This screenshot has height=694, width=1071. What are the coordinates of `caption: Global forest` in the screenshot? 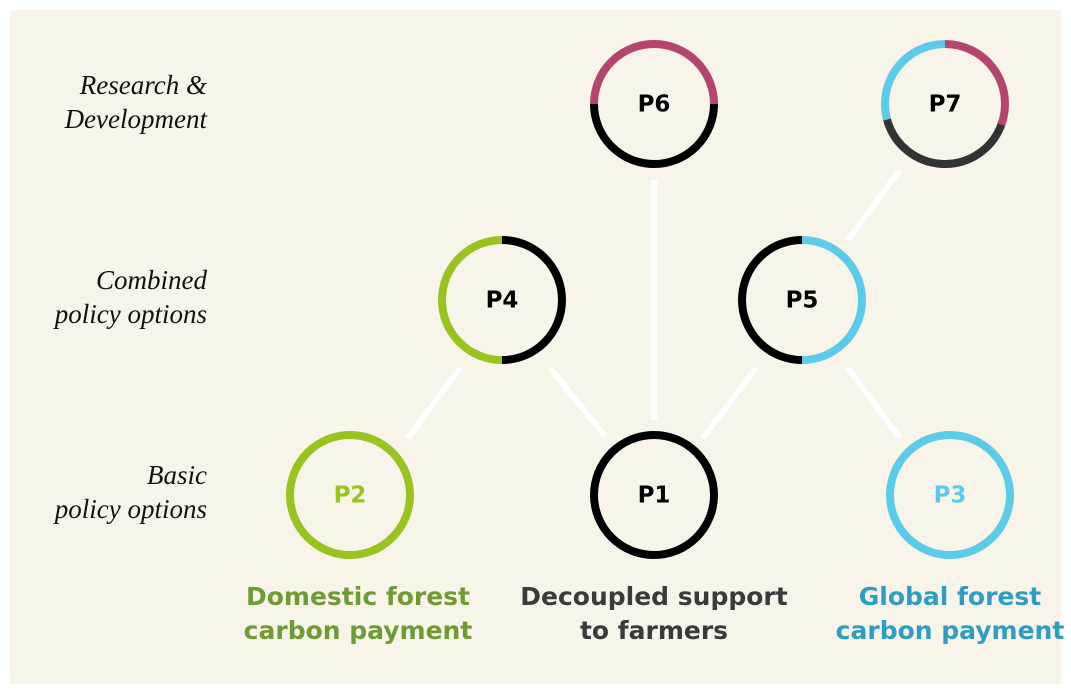 It's located at (950, 596).